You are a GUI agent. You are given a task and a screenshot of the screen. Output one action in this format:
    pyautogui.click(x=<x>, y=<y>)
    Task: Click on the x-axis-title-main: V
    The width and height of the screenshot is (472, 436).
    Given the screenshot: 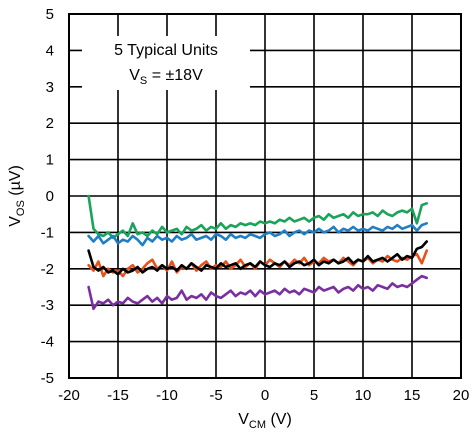 What is the action you would take?
    pyautogui.click(x=243, y=419)
    